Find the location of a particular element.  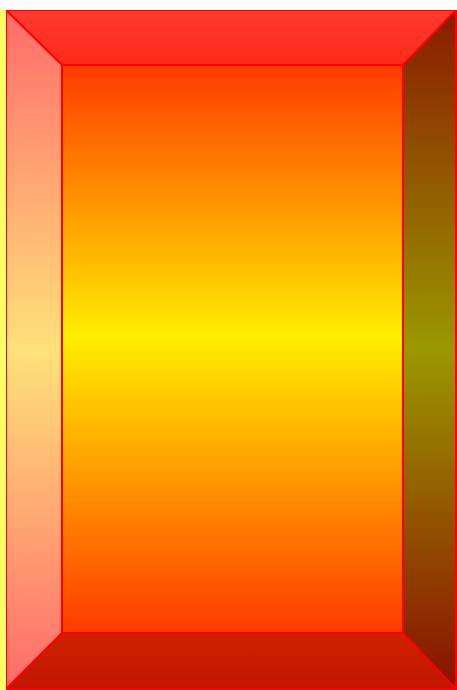

right-bevel is located at coordinates (430, 350).